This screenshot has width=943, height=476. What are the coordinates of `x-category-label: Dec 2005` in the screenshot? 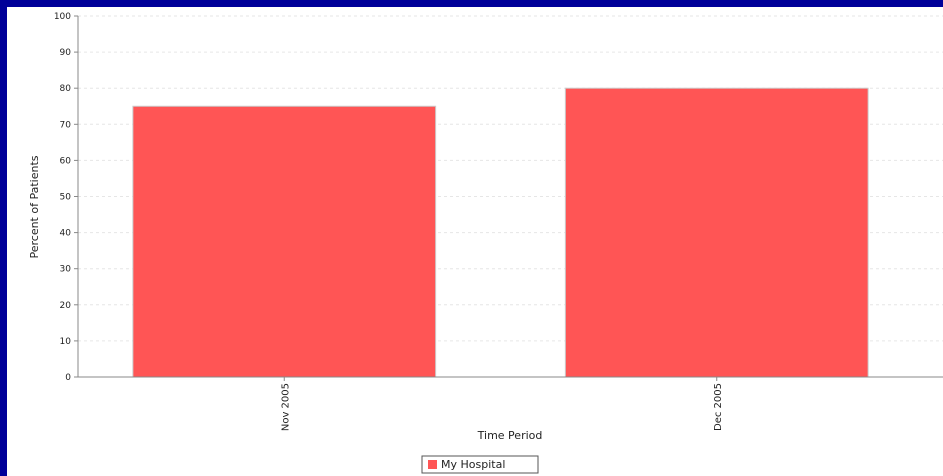 It's located at (718, 407).